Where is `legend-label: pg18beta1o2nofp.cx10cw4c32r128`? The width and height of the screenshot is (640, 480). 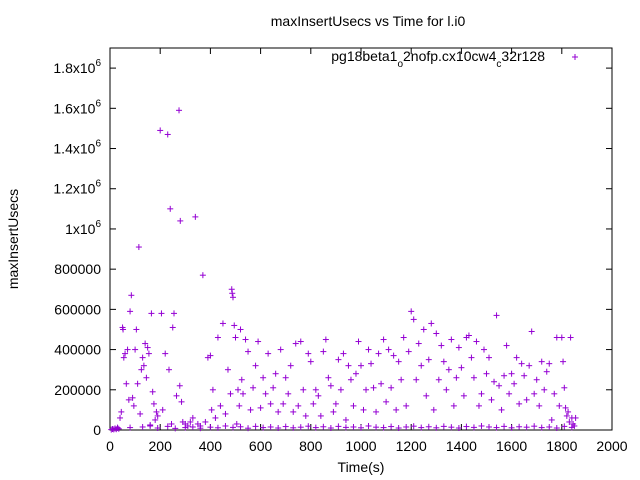
legend-label: pg18beta1o2nofp.cx10cw4c32r128 is located at coordinates (438, 59).